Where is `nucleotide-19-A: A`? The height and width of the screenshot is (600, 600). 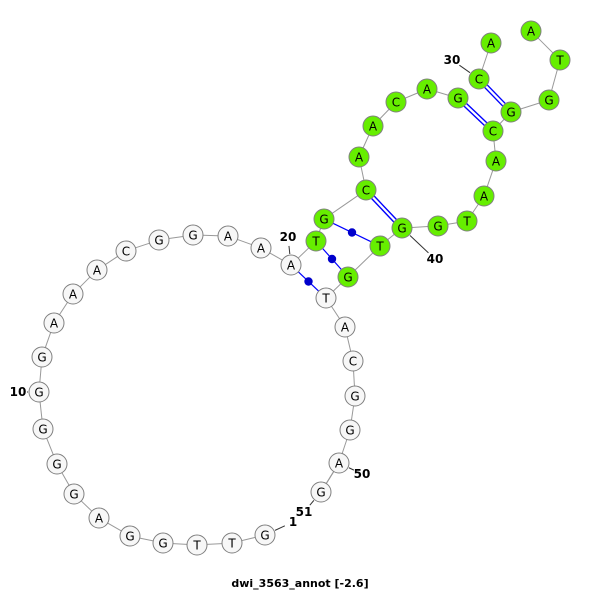 nucleotide-19-A: A is located at coordinates (261, 248).